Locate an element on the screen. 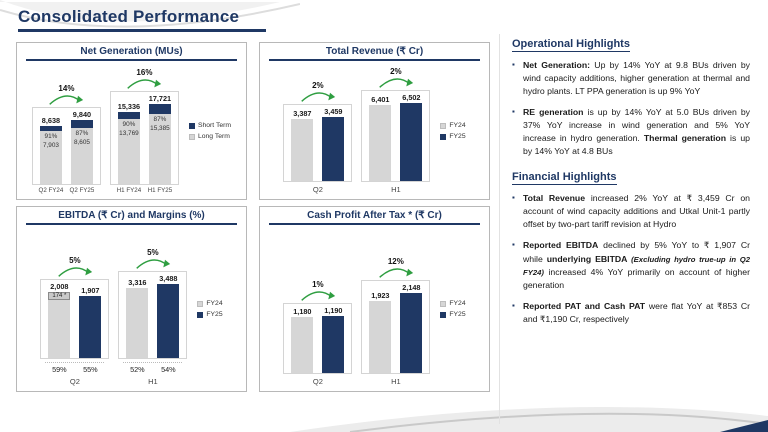  margin-fy25: 55% is located at coordinates (90, 369).